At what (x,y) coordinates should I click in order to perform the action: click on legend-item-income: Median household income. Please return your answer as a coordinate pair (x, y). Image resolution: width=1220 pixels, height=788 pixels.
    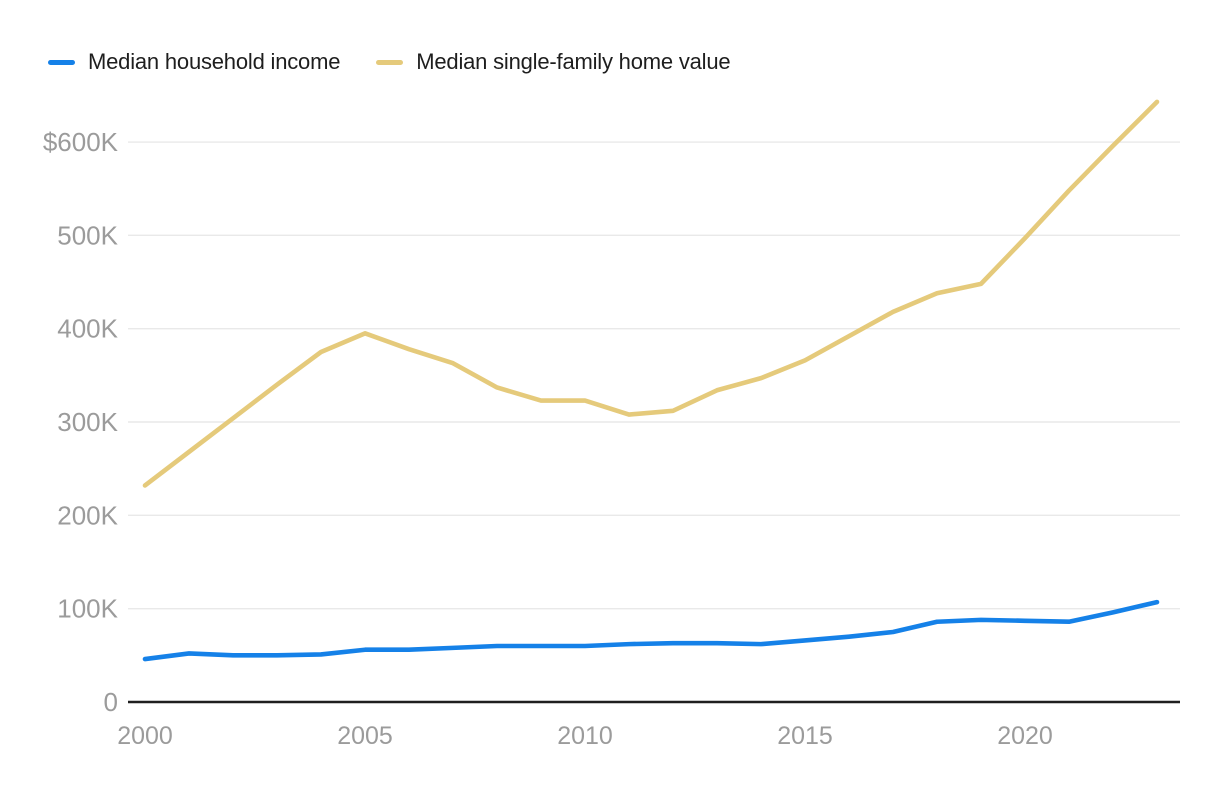
    Looking at the image, I should click on (194, 62).